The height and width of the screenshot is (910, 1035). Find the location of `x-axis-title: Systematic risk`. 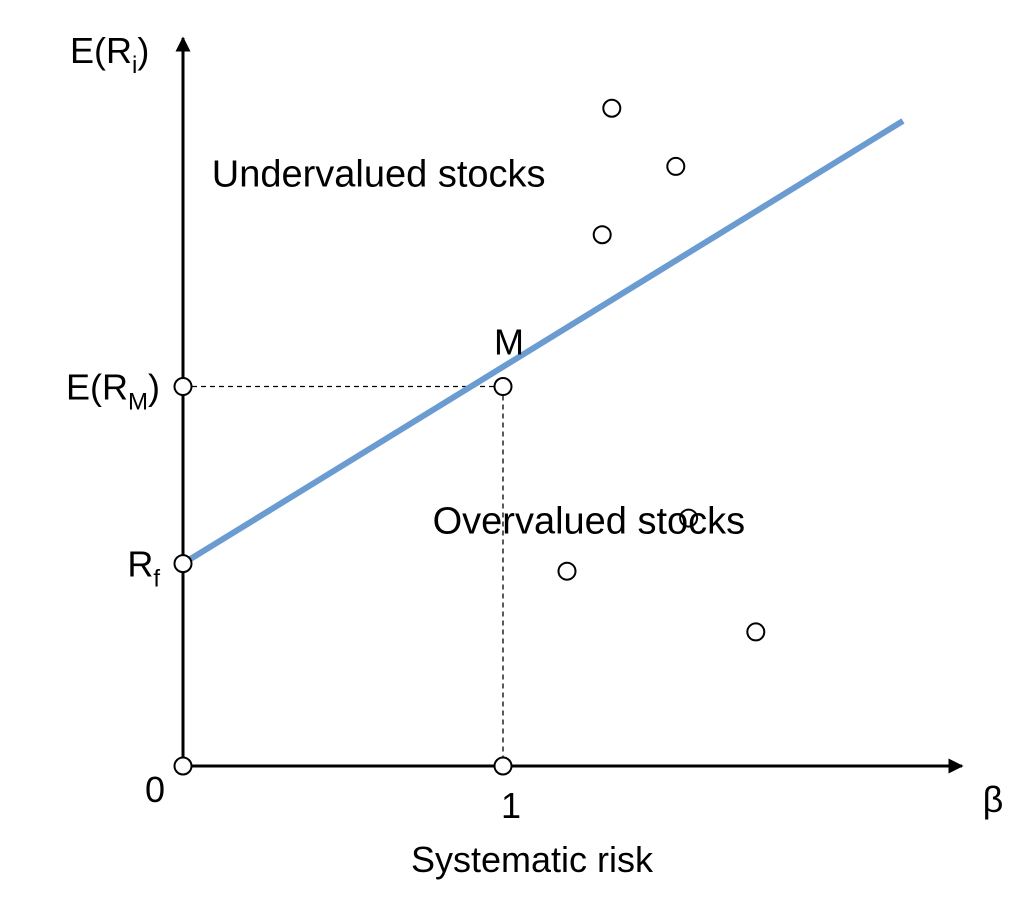

x-axis-title: Systematic risk is located at coordinates (532, 859).